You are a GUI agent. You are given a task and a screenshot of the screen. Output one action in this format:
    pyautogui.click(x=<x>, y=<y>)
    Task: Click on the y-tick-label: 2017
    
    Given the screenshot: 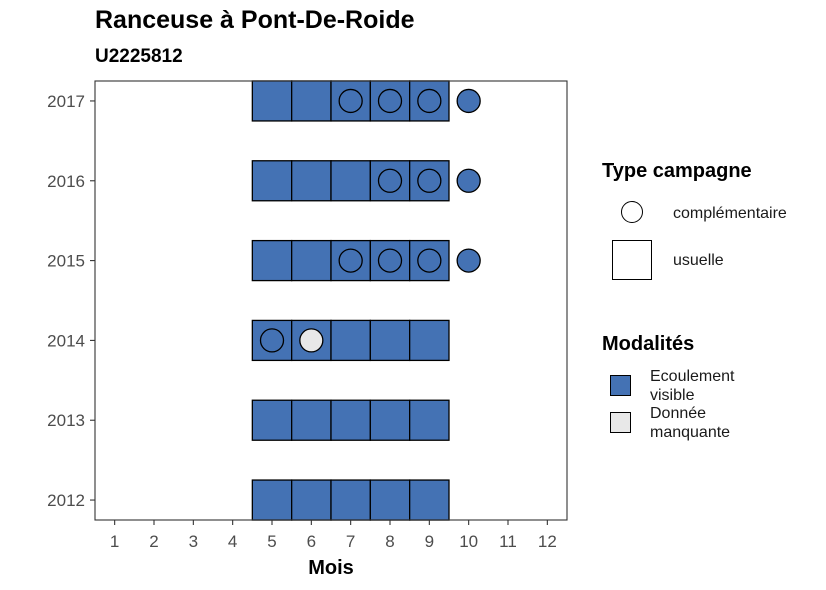 What is the action you would take?
    pyautogui.click(x=66, y=101)
    